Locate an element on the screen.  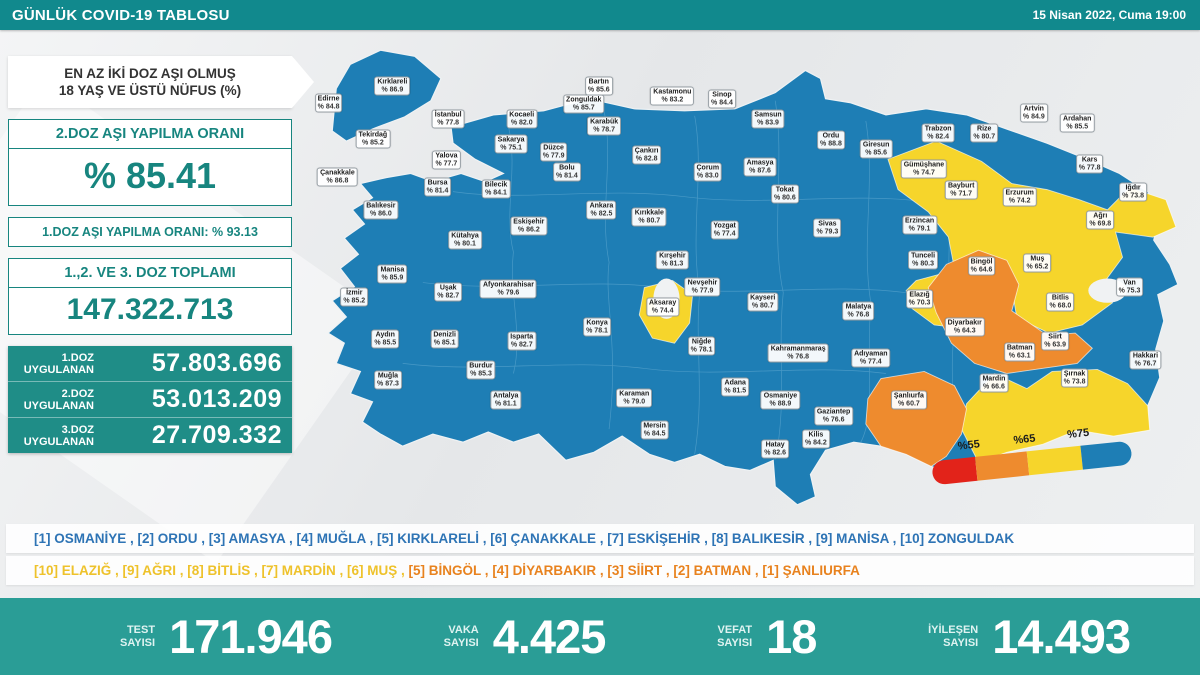
province-label: Uşak% 82.7 is located at coordinates (448, 292).